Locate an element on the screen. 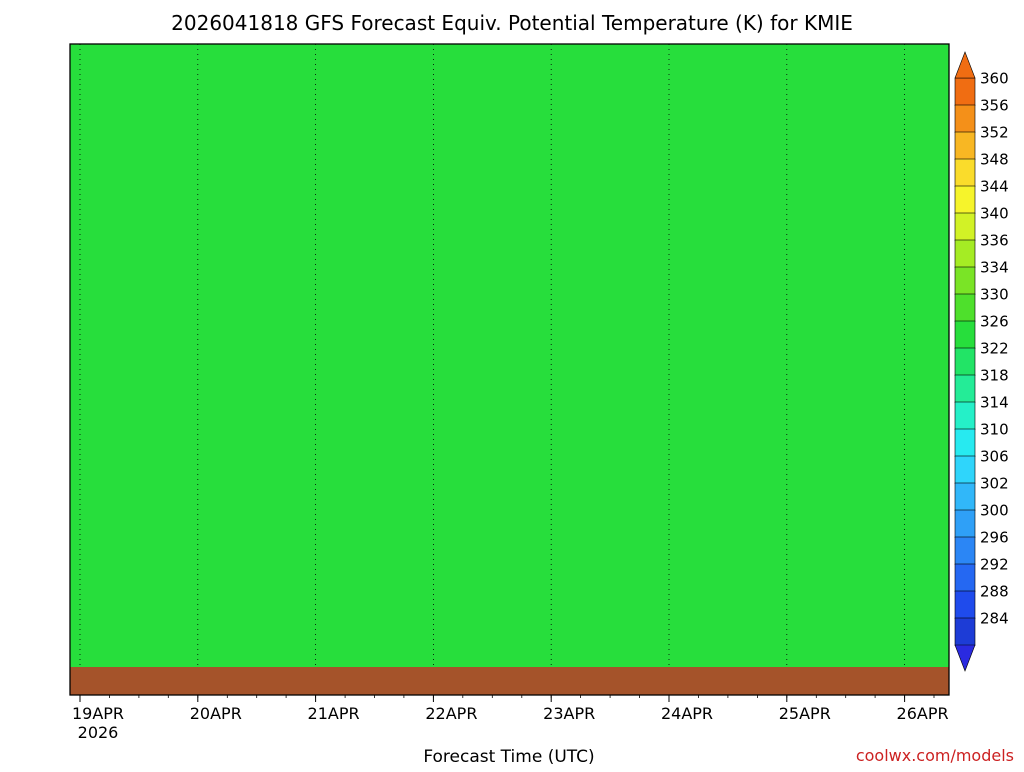 The image size is (1024, 772). colorbar-label: 330 is located at coordinates (994, 295).